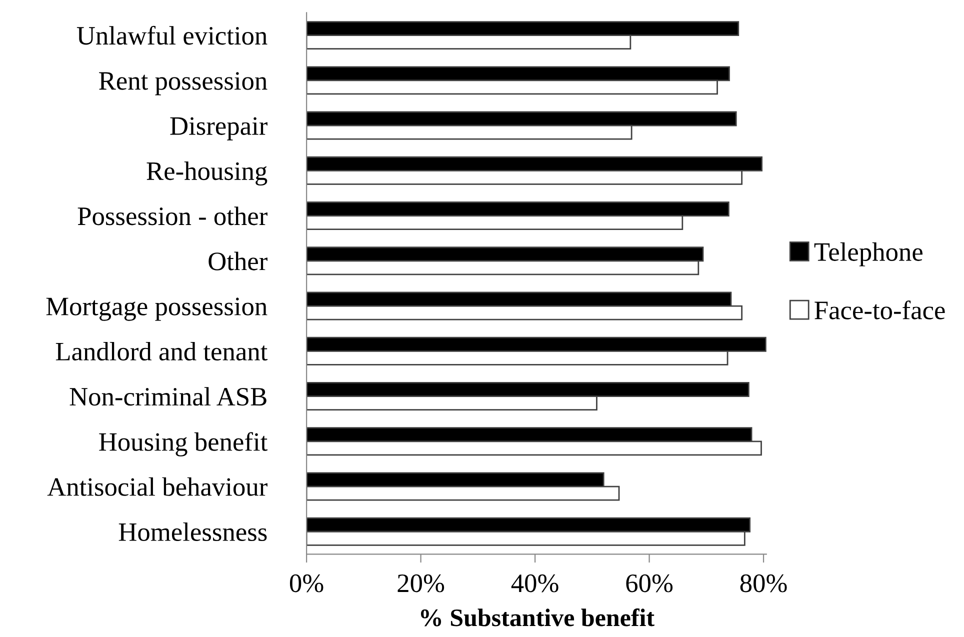 The width and height of the screenshot is (964, 637). I want to click on y-tick-label: Possession - other, so click(173, 216).